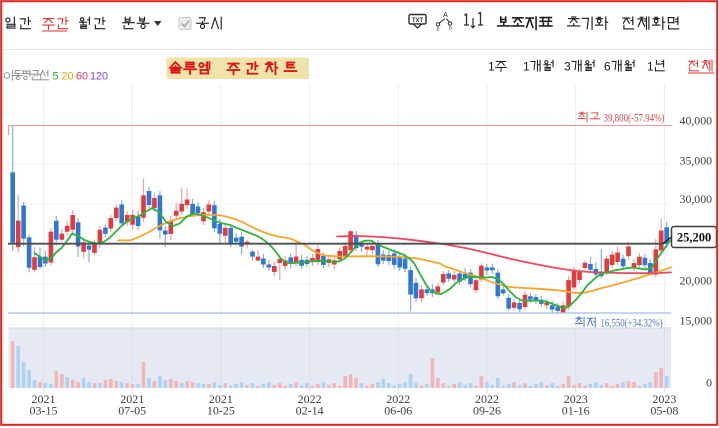 The image size is (719, 428). What do you see at coordinates (398, 411) in the screenshot?
I see `svg-text: 06-06` at bounding box center [398, 411].